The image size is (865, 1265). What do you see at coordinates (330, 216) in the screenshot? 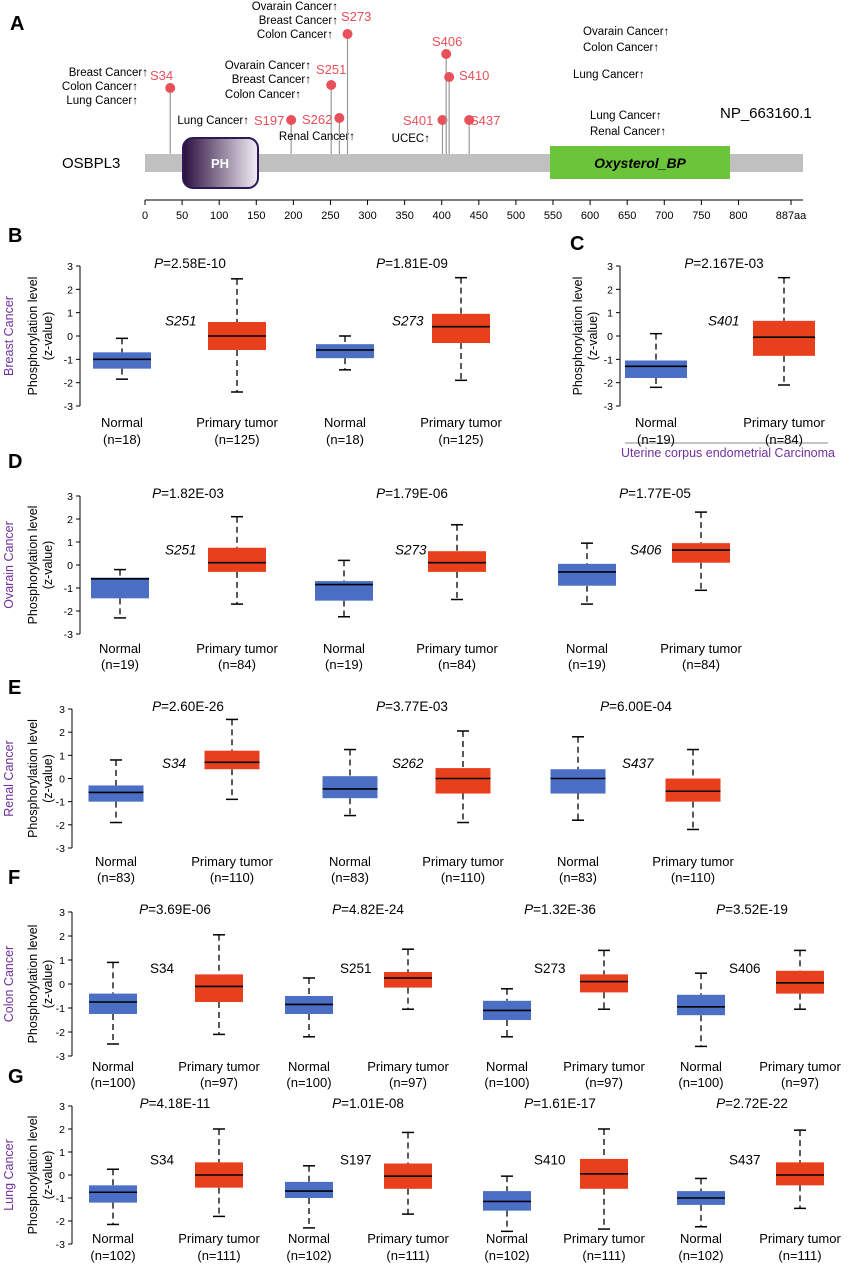
I see `axis-tick-label: 250` at bounding box center [330, 216].